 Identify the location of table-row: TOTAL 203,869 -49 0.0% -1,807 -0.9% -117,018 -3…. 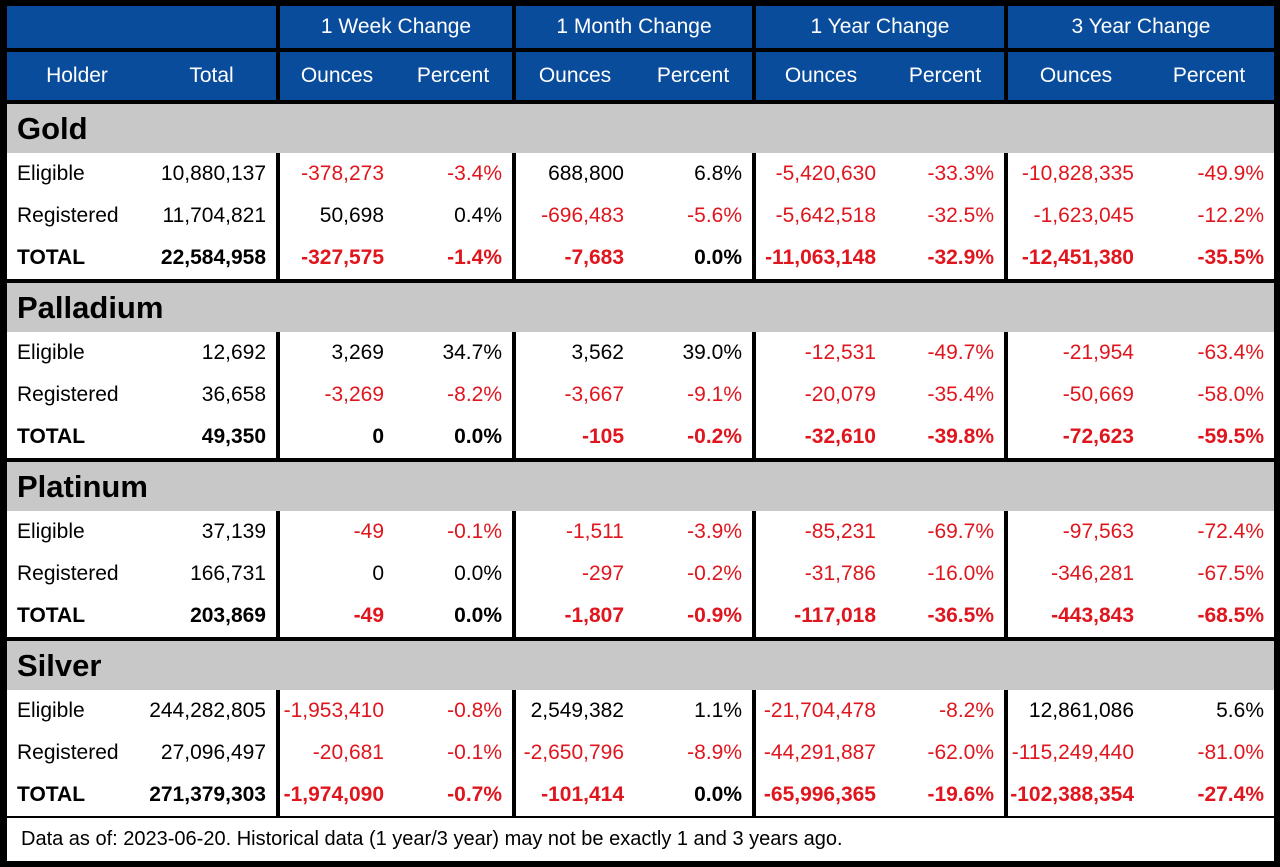
(640, 618).